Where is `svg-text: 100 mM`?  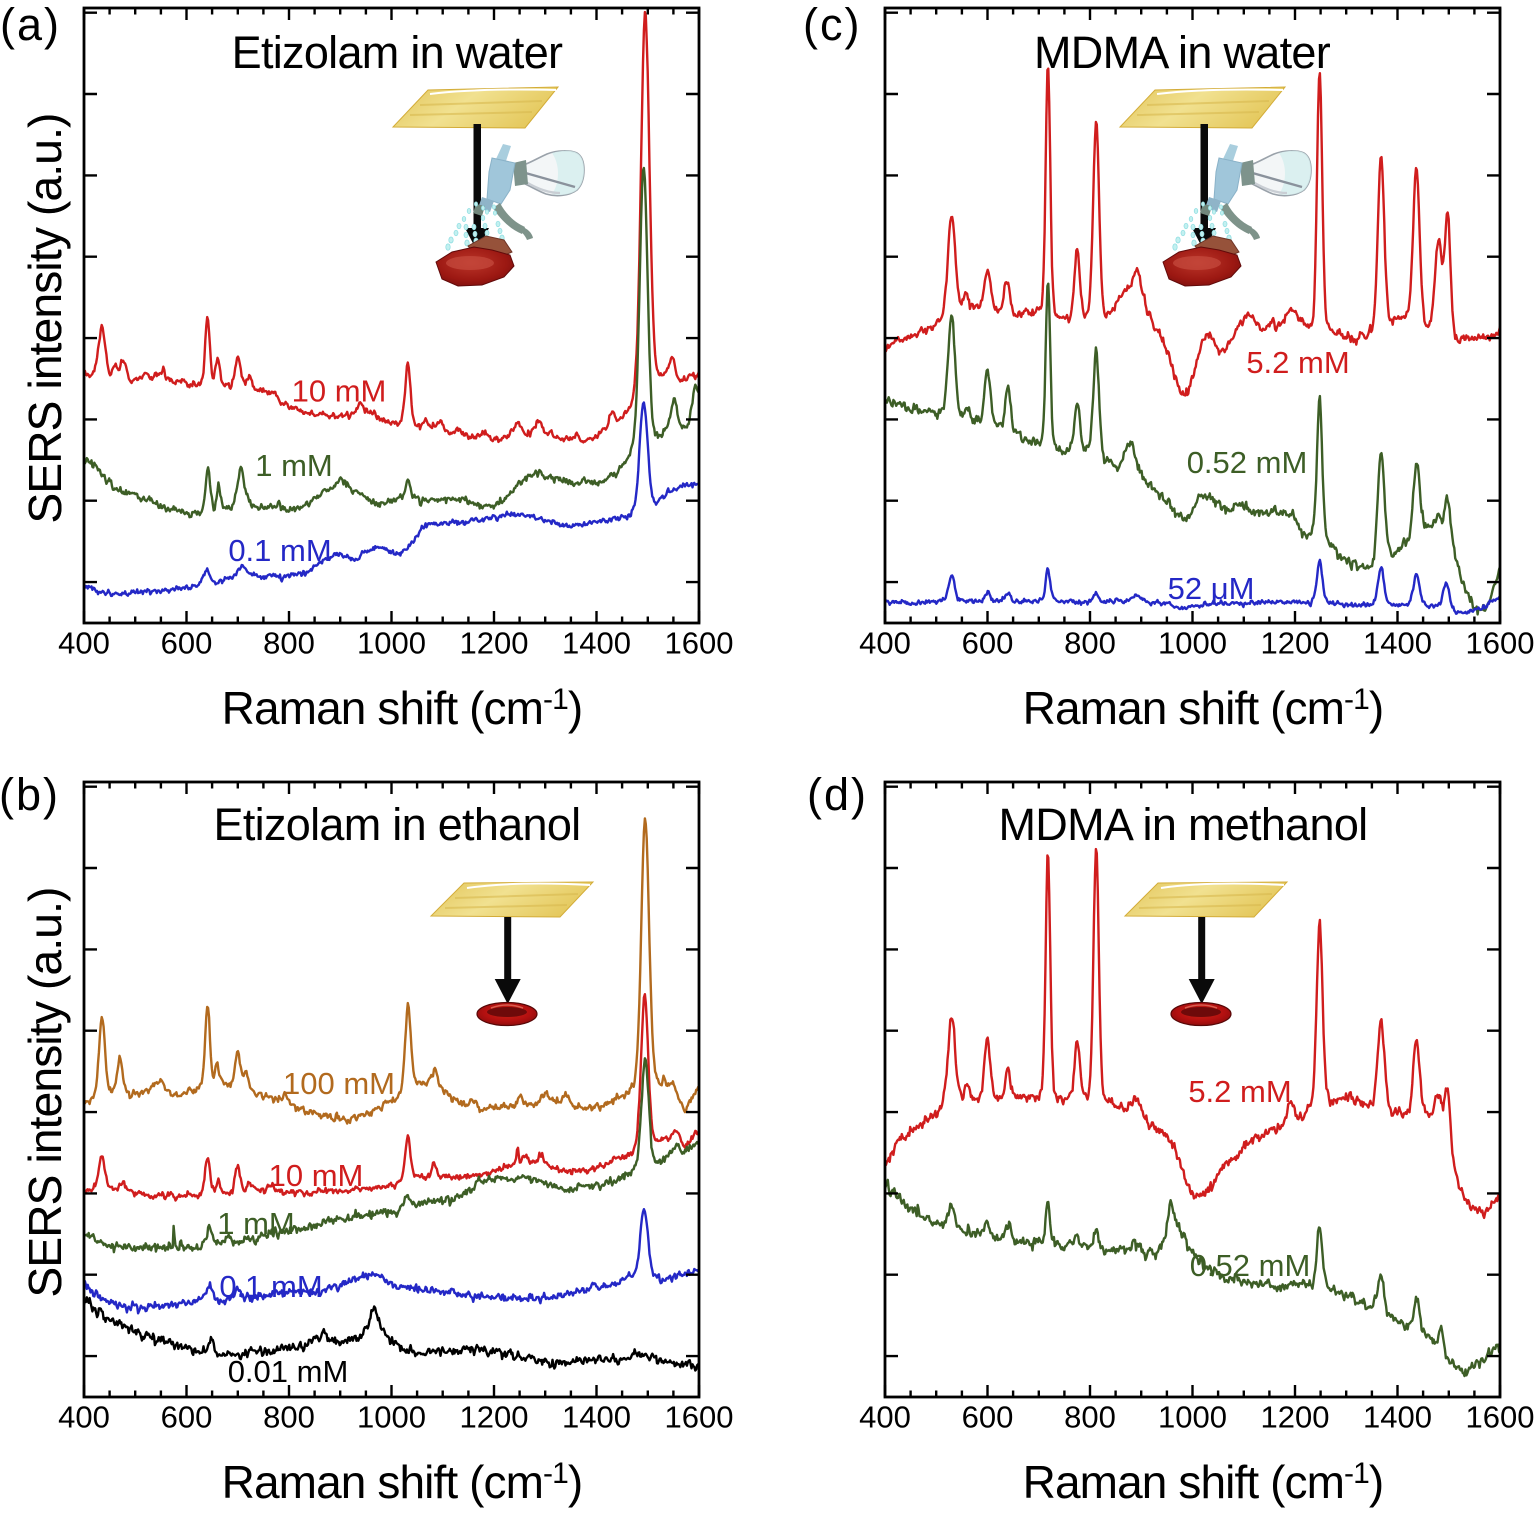 svg-text: 100 mM is located at coordinates (339, 1083).